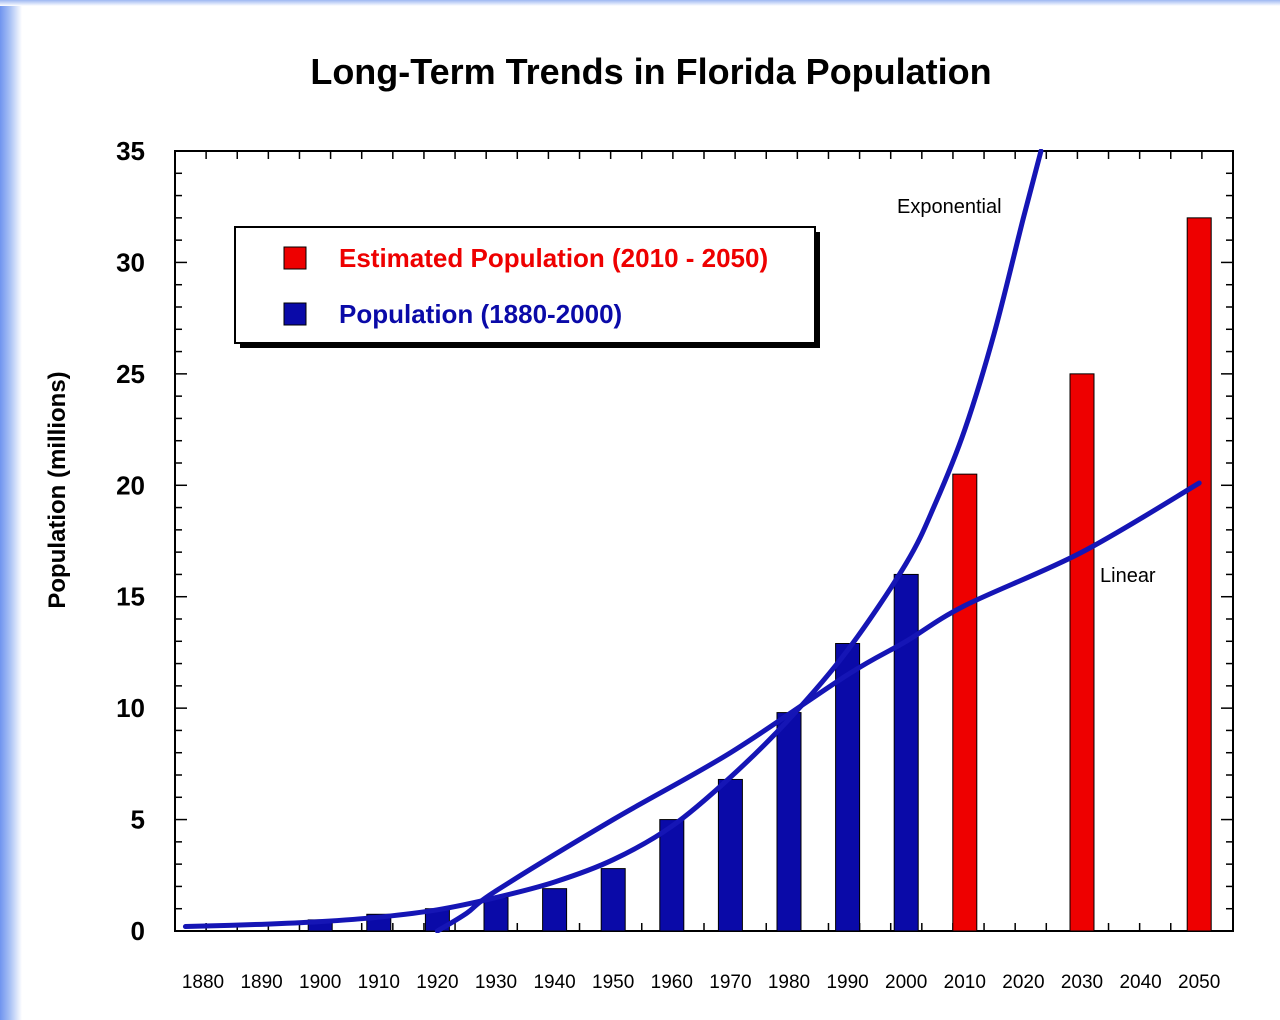  What do you see at coordinates (320, 982) in the screenshot?
I see `x-tick-label: 1900` at bounding box center [320, 982].